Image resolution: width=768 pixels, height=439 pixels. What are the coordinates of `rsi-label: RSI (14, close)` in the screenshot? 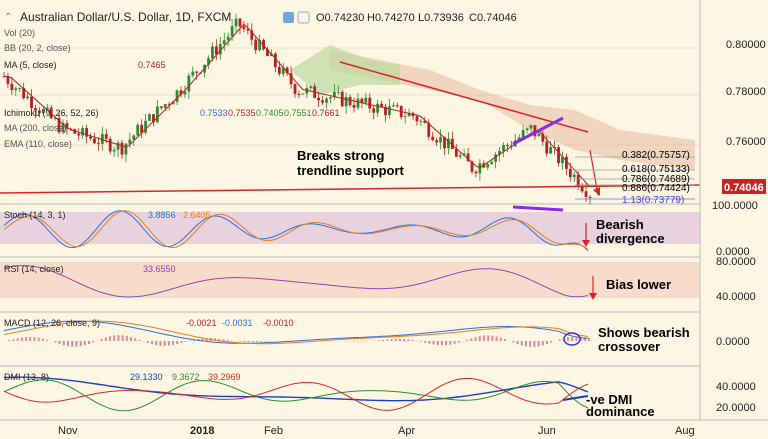 It's located at (34, 269).